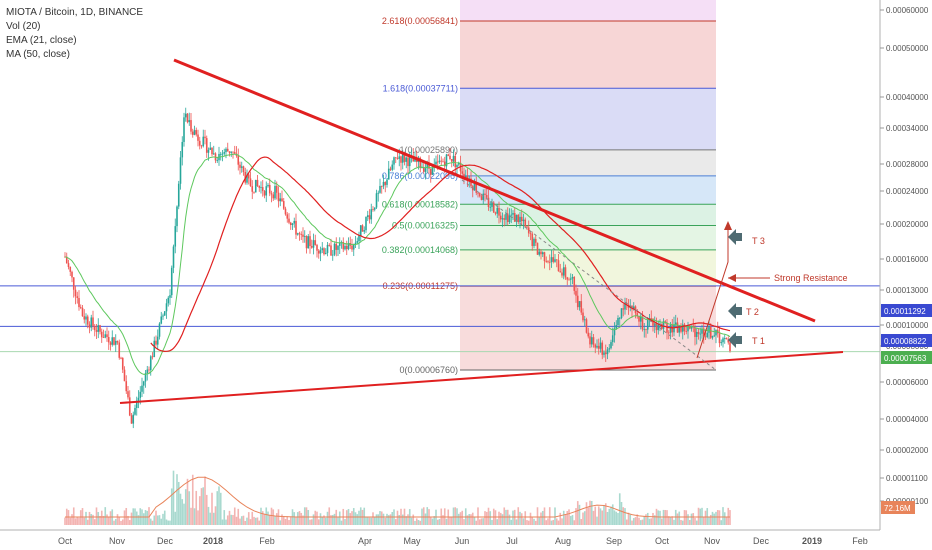  What do you see at coordinates (907, 224) in the screenshot?
I see `price-axis-label: 0.00020000` at bounding box center [907, 224].